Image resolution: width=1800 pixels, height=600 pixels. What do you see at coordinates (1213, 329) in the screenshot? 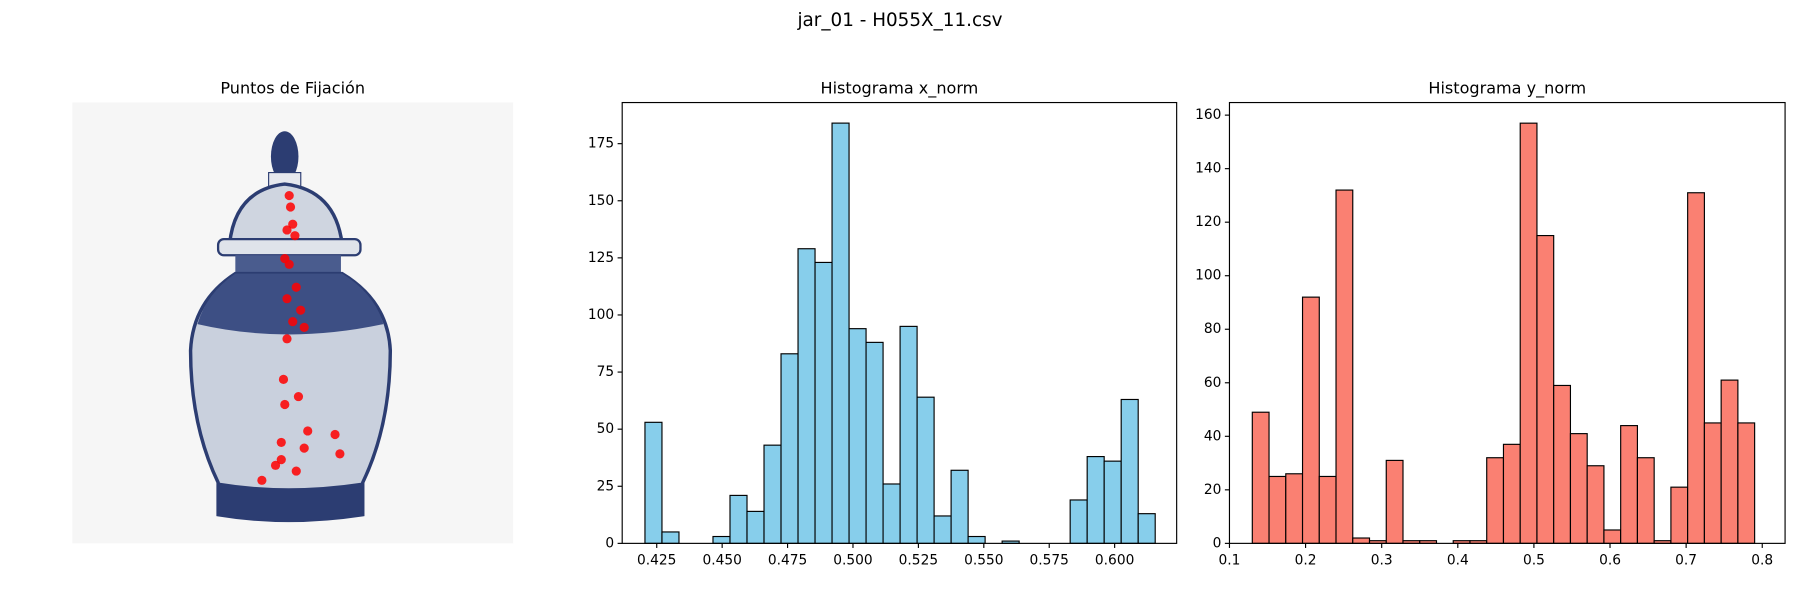
I see `y-tick-label: 80` at bounding box center [1213, 329].